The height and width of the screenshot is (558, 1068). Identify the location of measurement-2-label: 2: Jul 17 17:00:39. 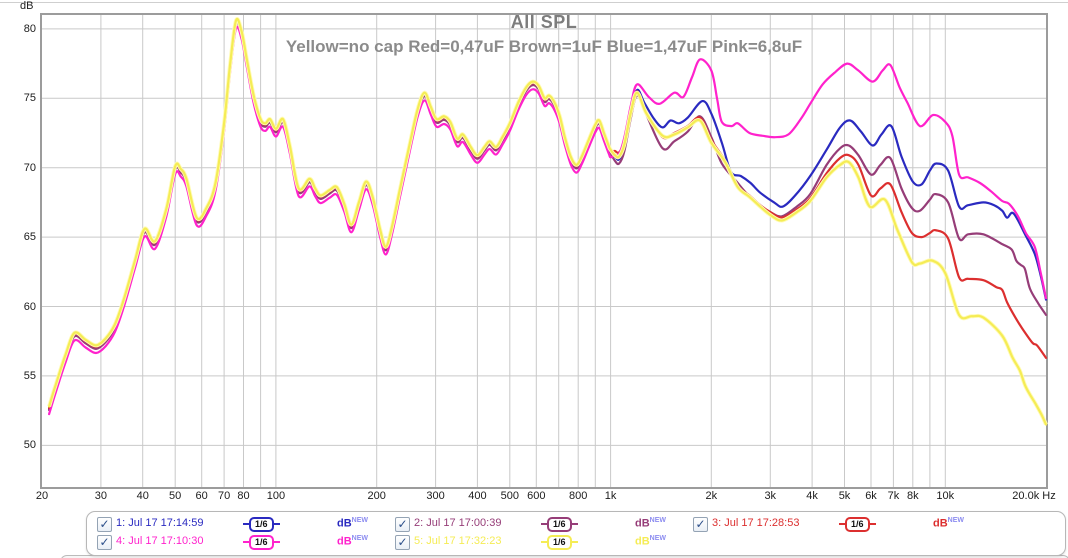
(458, 523).